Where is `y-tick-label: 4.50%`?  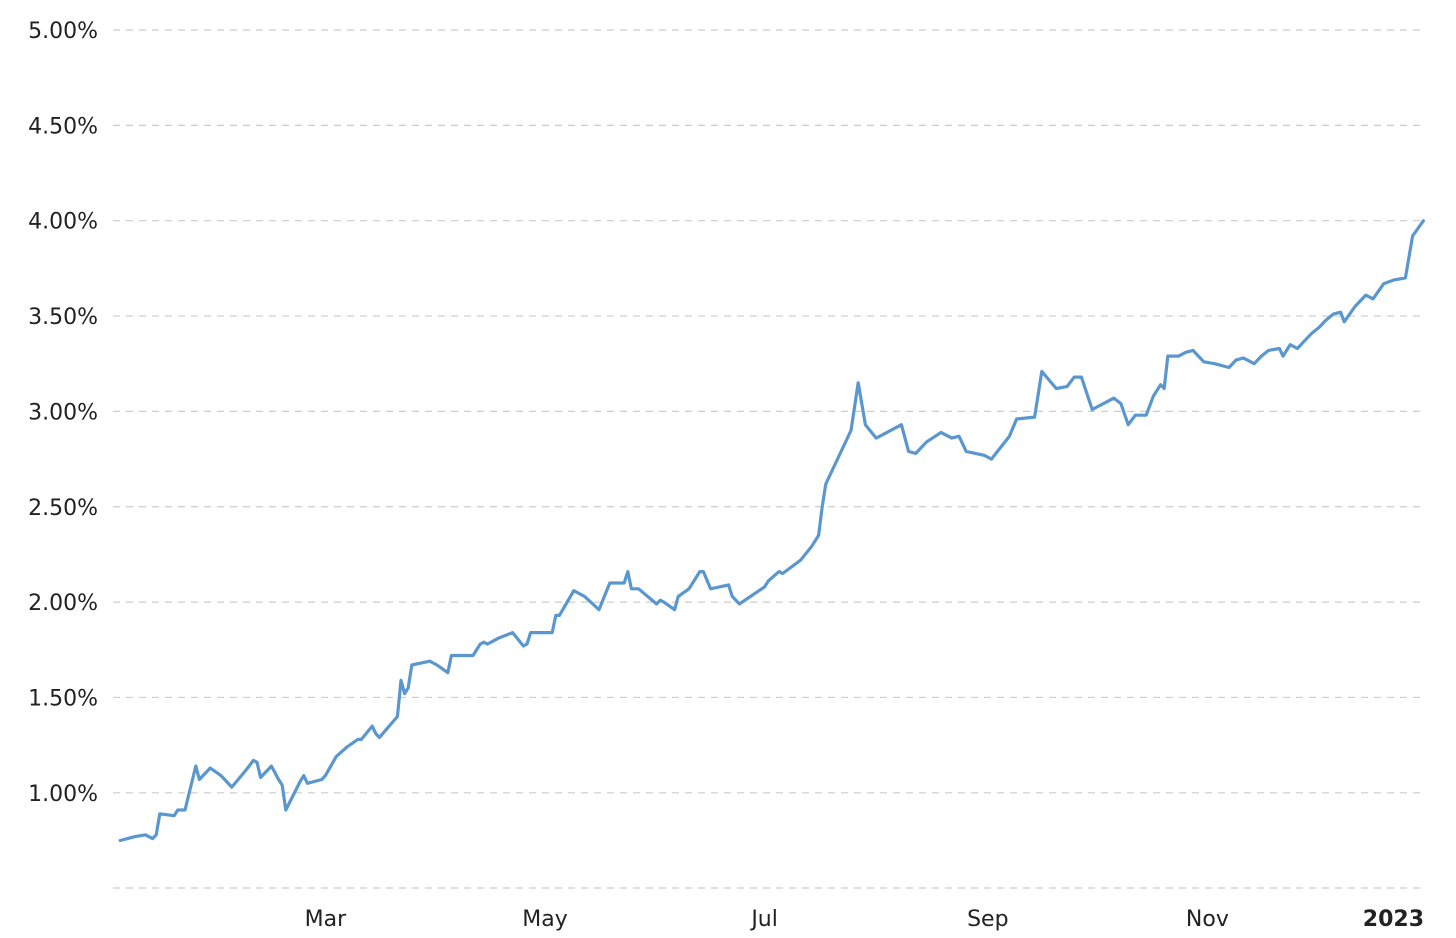 y-tick-label: 4.50% is located at coordinates (63, 126).